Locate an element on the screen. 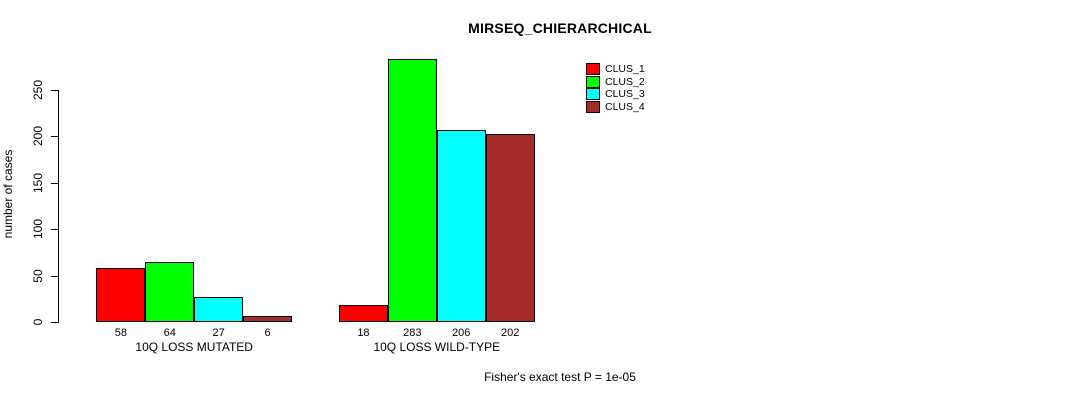  fisher-test-annotation: Fisher's exact test P = 1e-05 is located at coordinates (560, 377).